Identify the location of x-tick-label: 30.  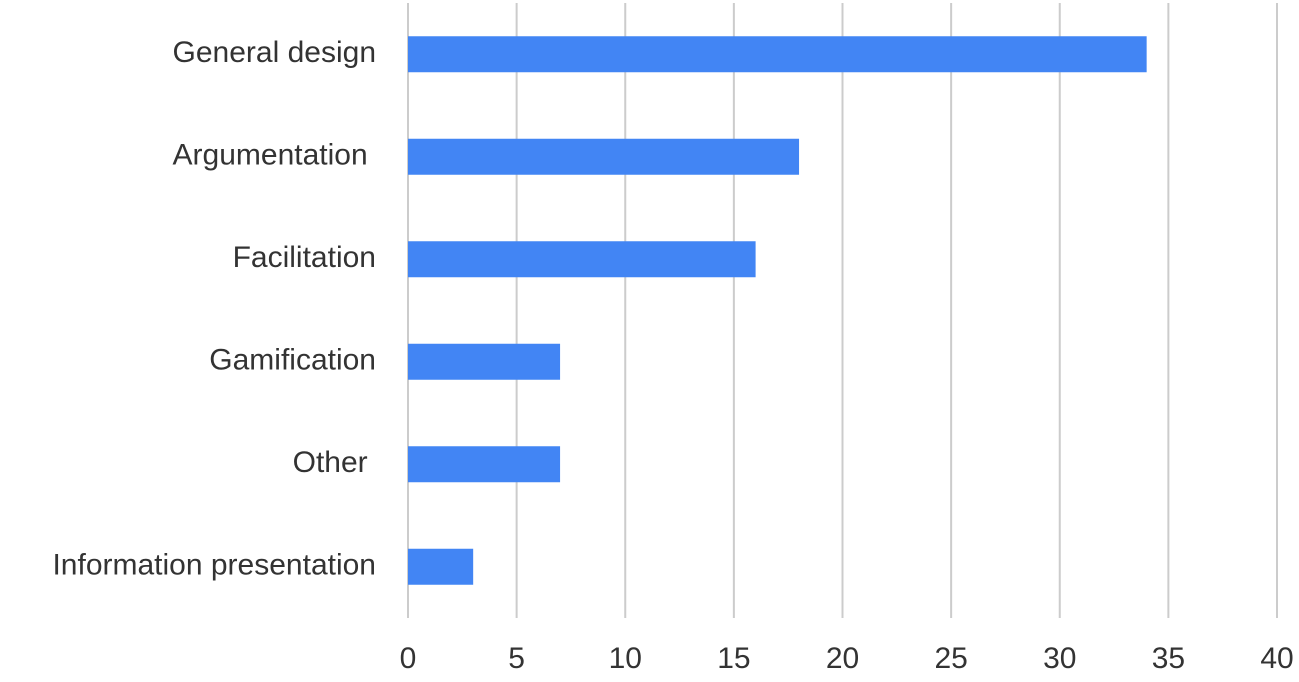
(1059, 658).